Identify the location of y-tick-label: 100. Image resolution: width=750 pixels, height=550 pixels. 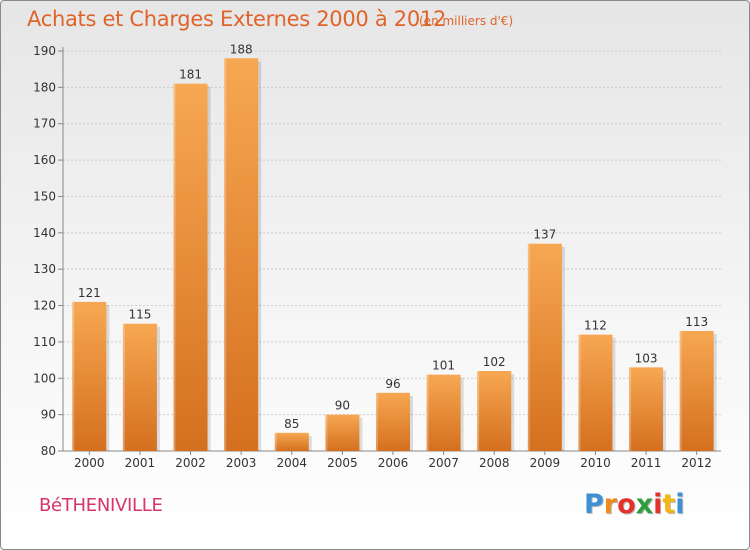
(44, 378).